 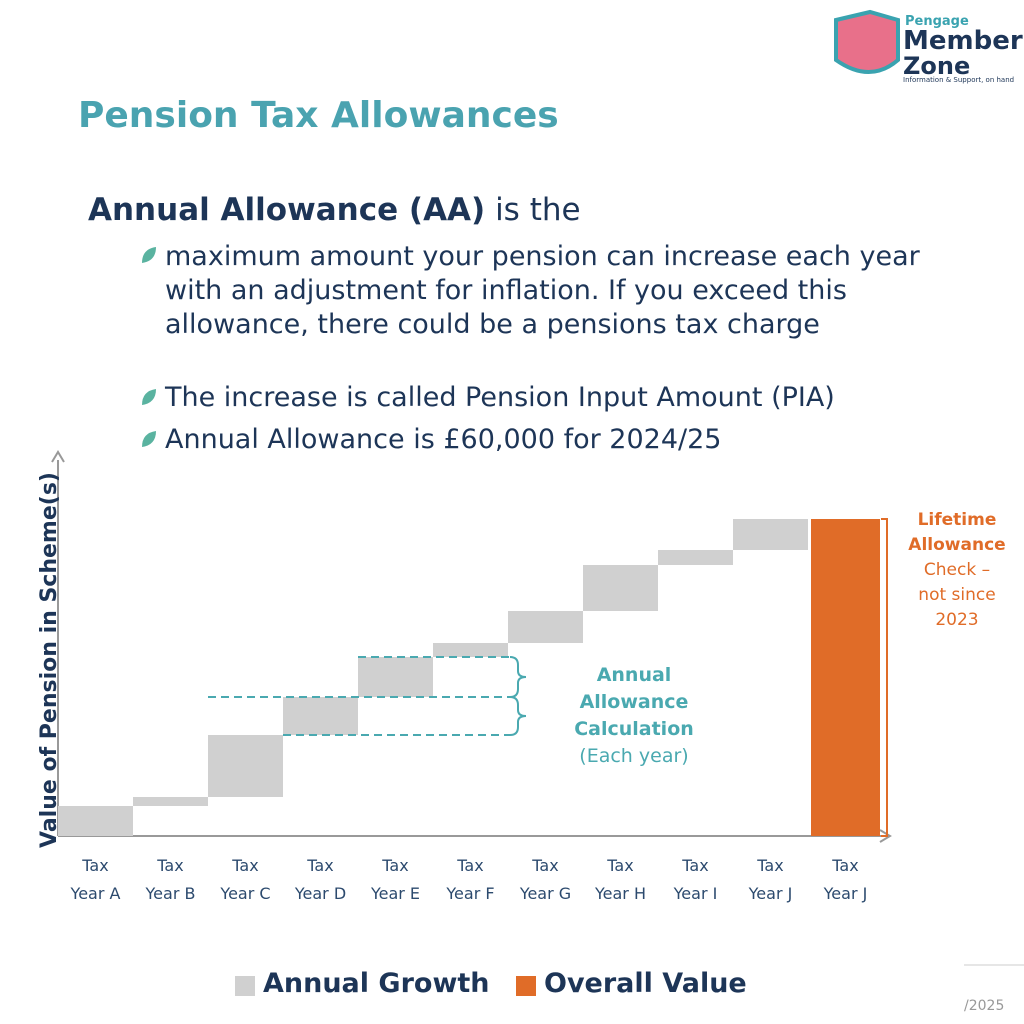 What do you see at coordinates (545, 879) in the screenshot?
I see `x-tick-label: Tax Year G` at bounding box center [545, 879].